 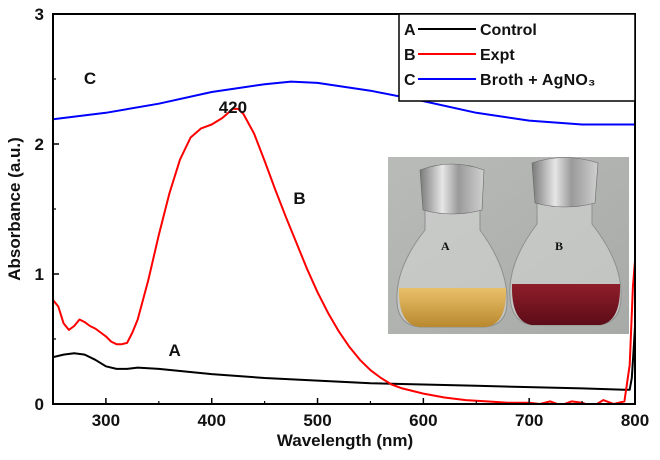 I want to click on inset-label-a: A, so click(x=445, y=246).